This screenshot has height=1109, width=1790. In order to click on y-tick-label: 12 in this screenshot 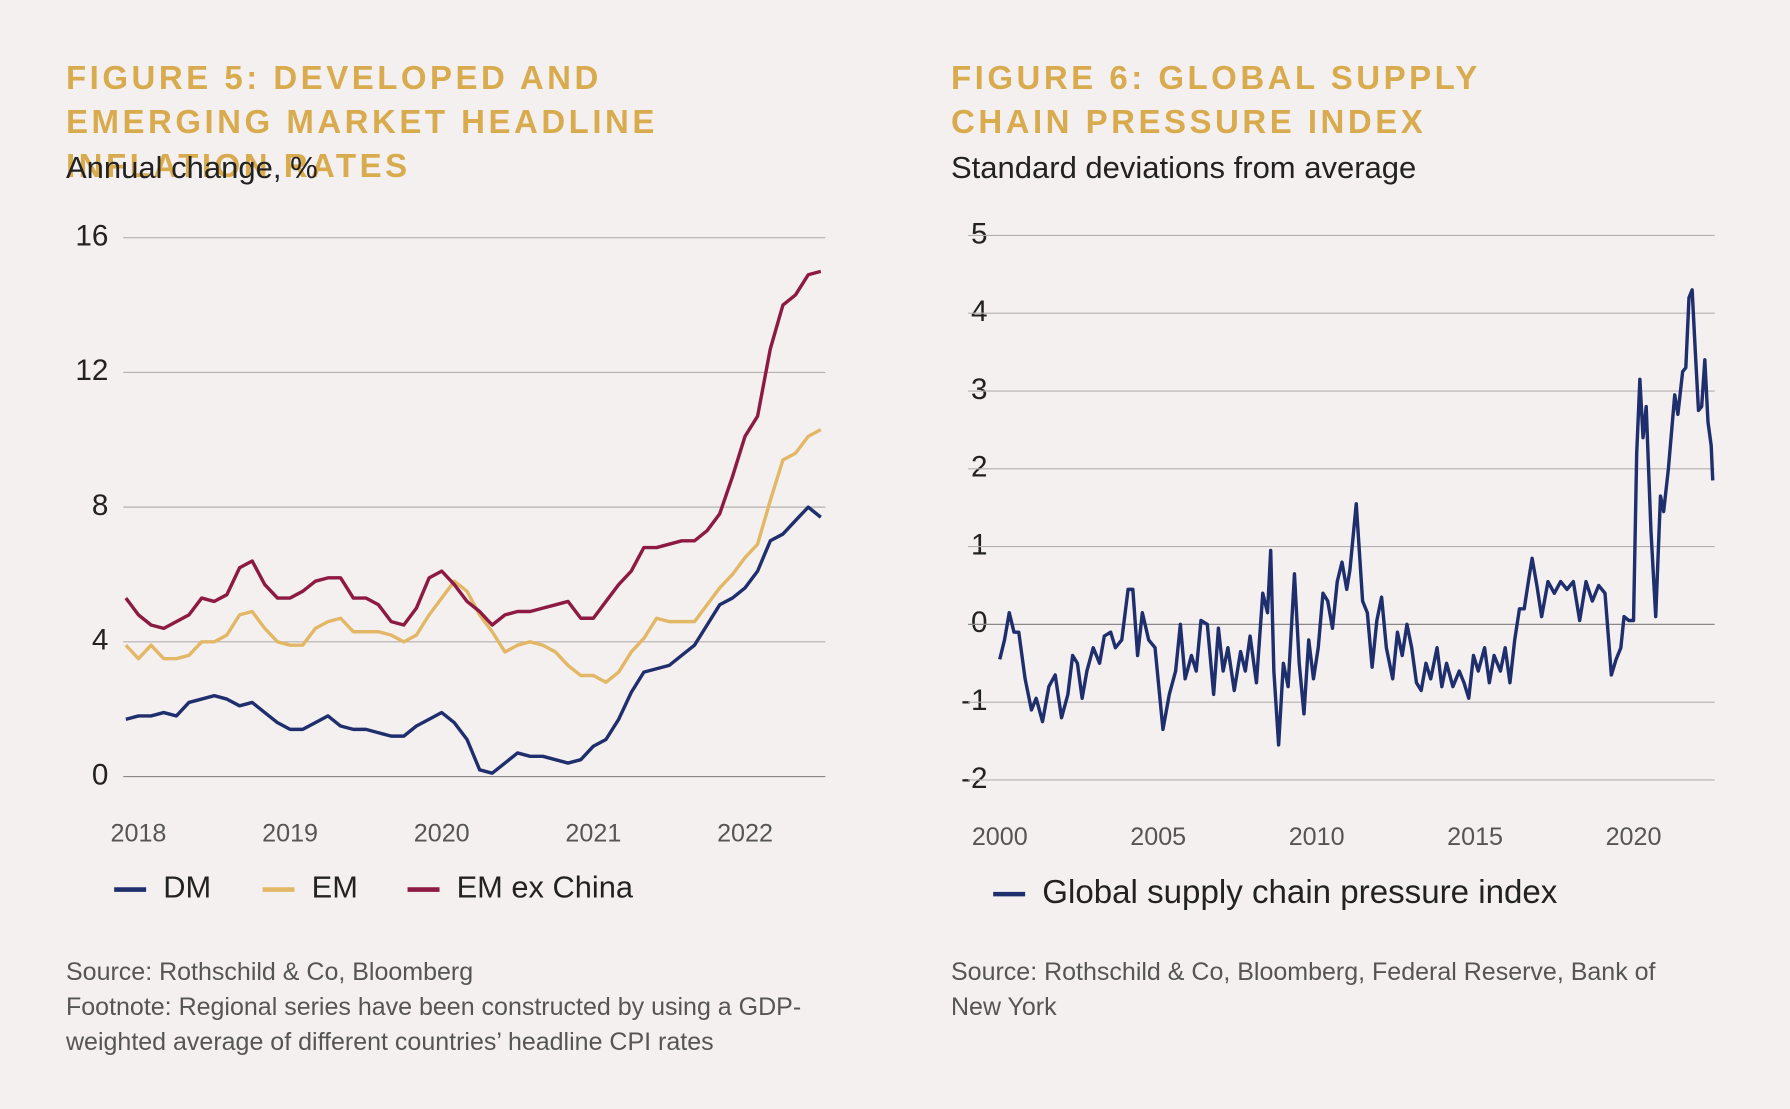, I will do `click(91, 370)`.